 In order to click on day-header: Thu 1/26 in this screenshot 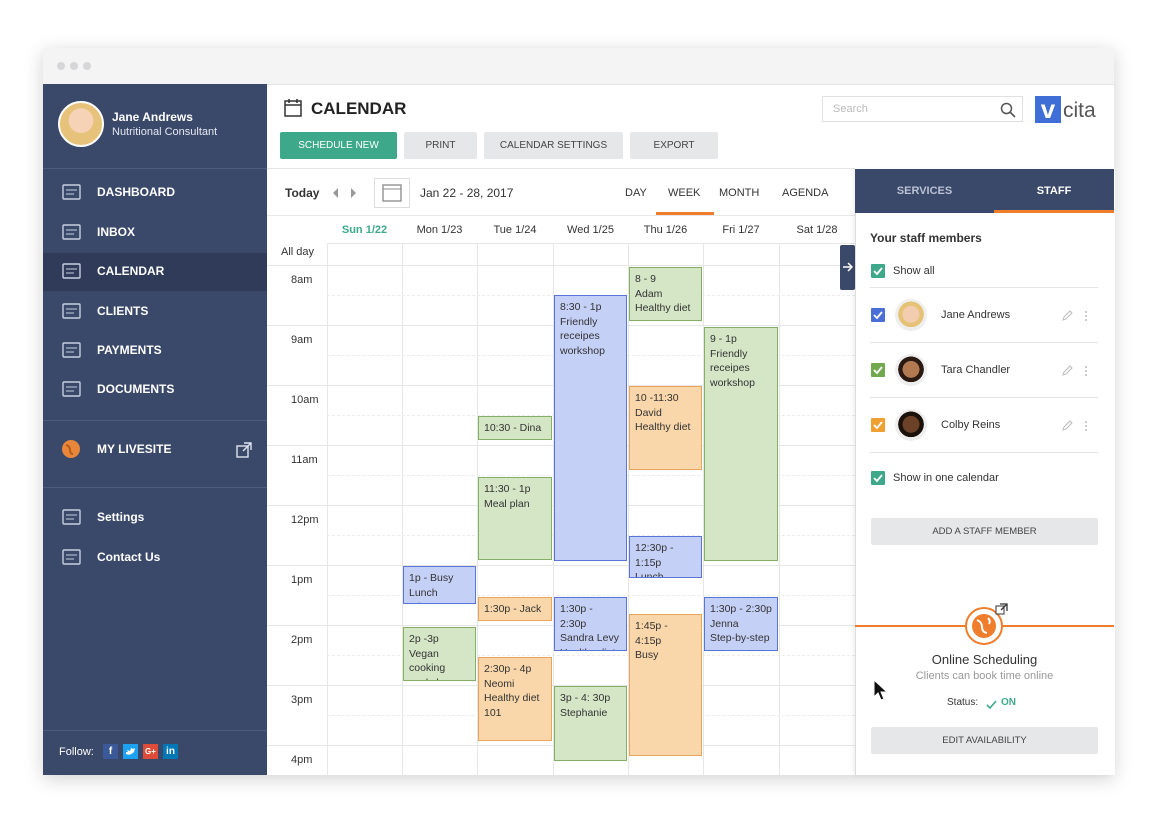, I will do `click(665, 230)`.